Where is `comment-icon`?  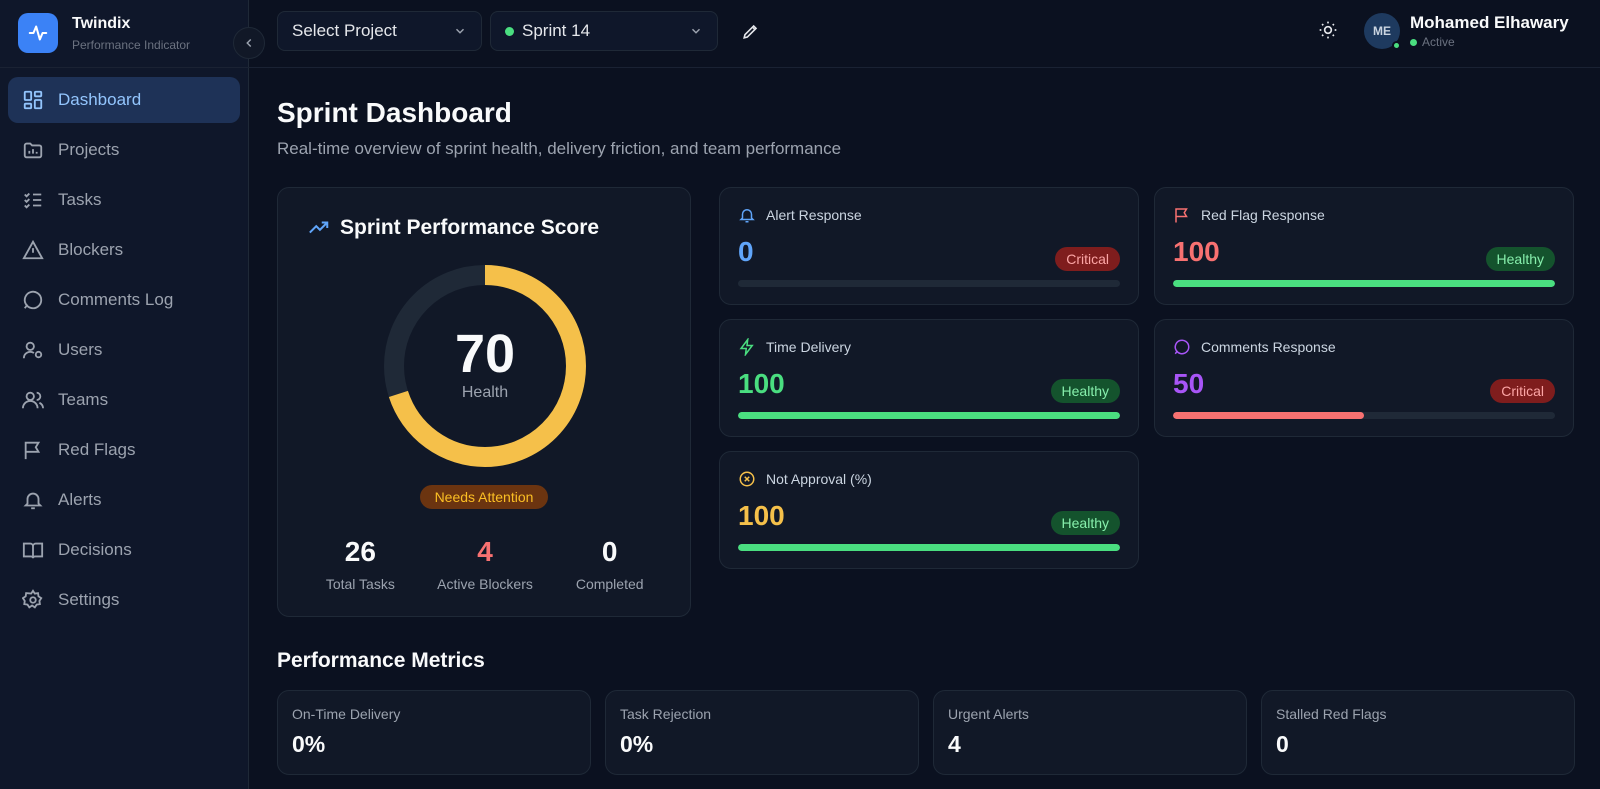 comment-icon is located at coordinates (1182, 347).